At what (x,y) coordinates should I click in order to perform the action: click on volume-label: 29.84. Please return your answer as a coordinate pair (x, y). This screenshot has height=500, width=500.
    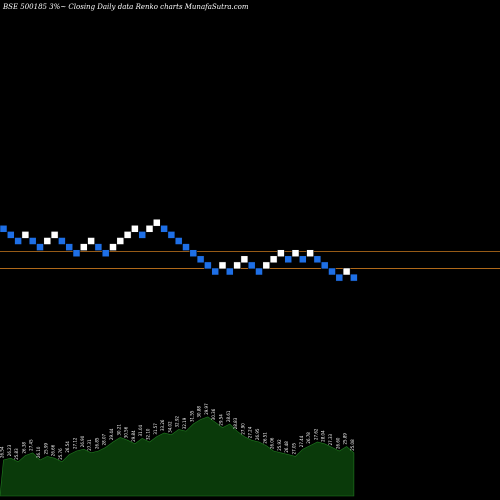
    Looking at the image, I should click on (133, 436).